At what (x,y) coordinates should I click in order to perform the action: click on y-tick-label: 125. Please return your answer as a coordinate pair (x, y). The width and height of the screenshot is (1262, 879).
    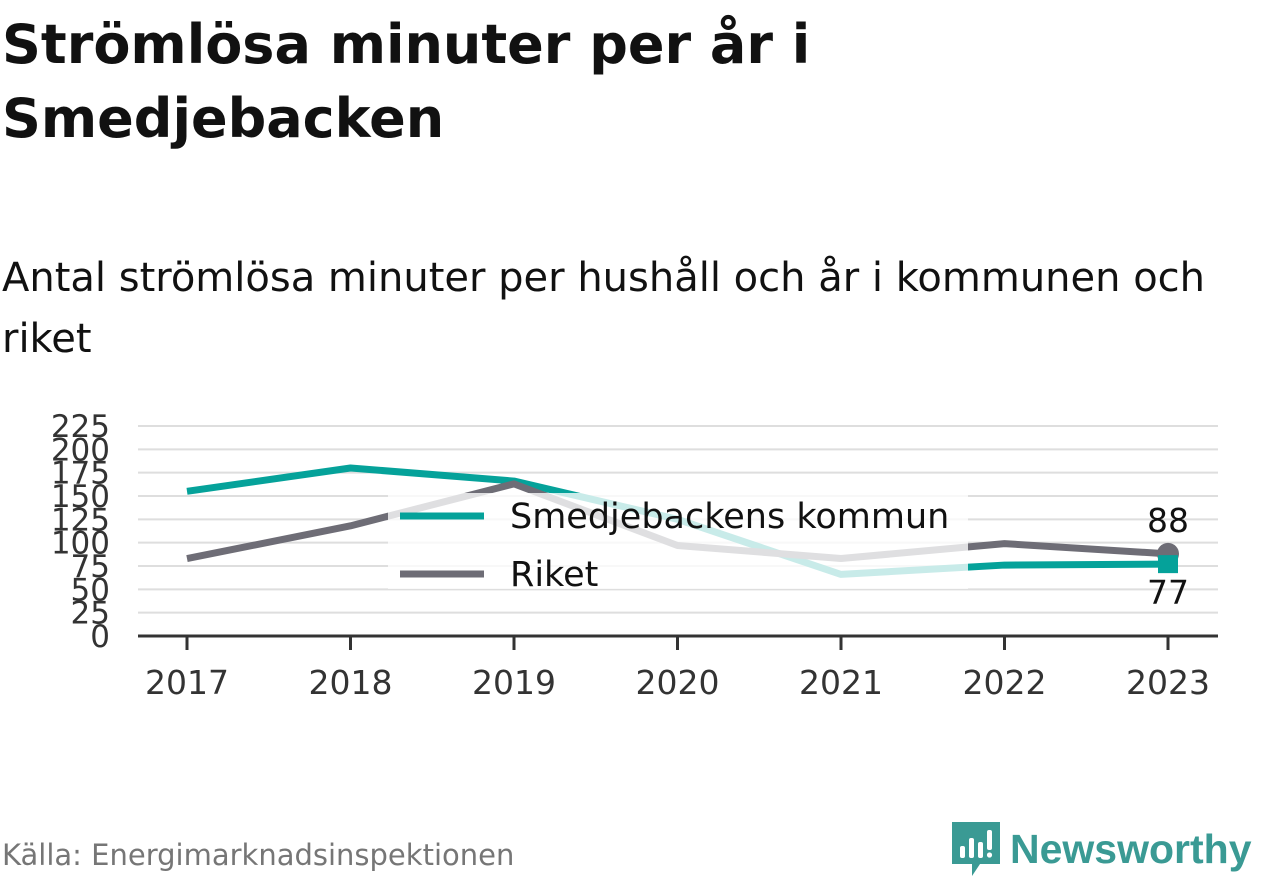
    Looking at the image, I should click on (80, 520).